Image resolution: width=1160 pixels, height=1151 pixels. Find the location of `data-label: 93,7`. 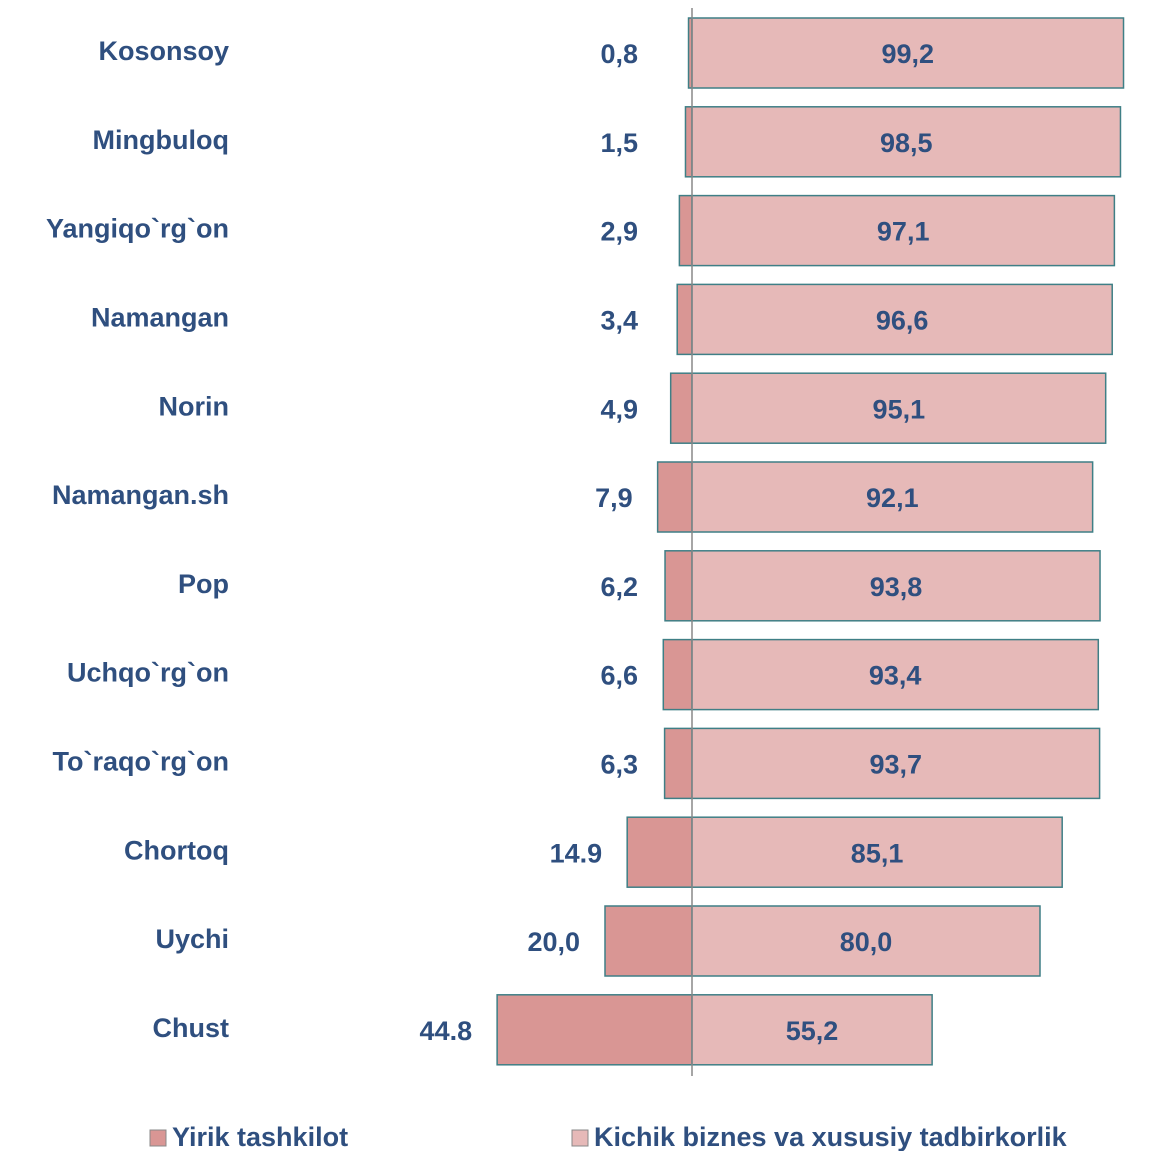

data-label: 93,7 is located at coordinates (896, 765).